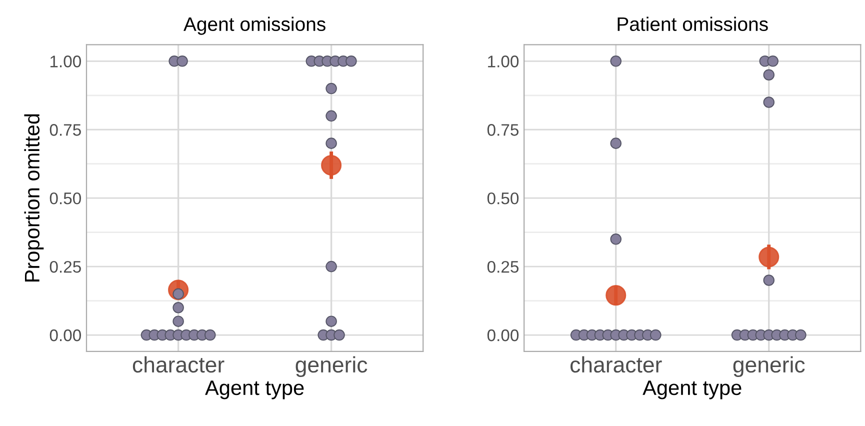 The image size is (865, 426). What do you see at coordinates (34, 198) in the screenshot?
I see `y-axis-title: Proportion omitted` at bounding box center [34, 198].